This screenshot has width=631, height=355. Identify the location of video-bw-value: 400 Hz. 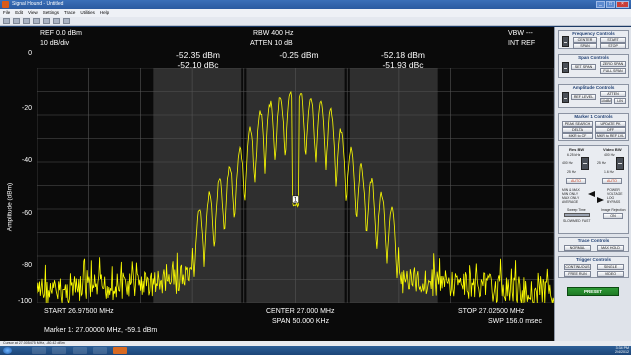
(609, 155).